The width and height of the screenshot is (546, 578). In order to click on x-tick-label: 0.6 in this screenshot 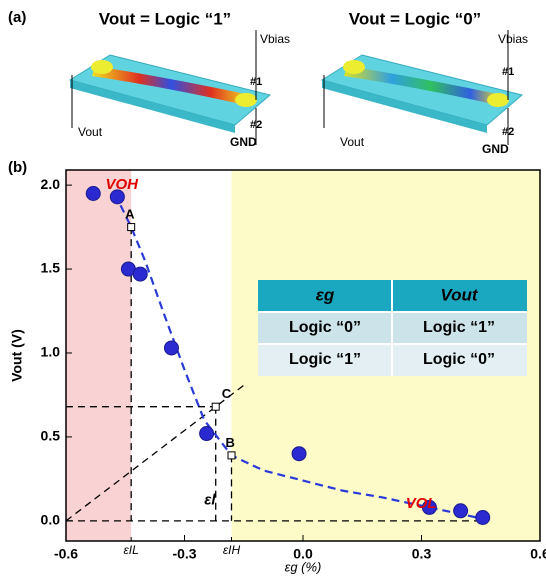, I will do `click(538, 554)`.